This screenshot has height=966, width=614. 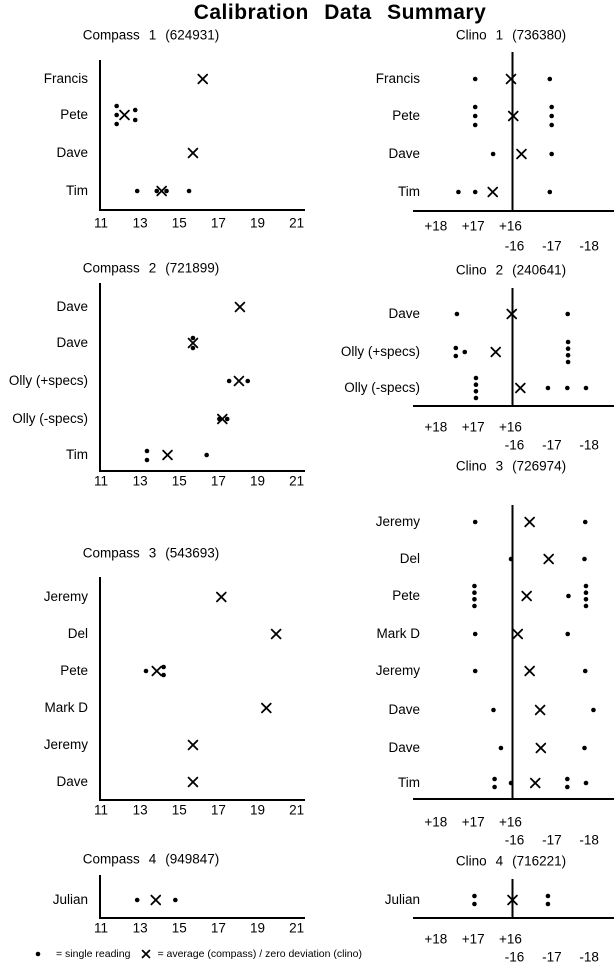 I want to click on chart-number: 1, so click(x=499, y=35).